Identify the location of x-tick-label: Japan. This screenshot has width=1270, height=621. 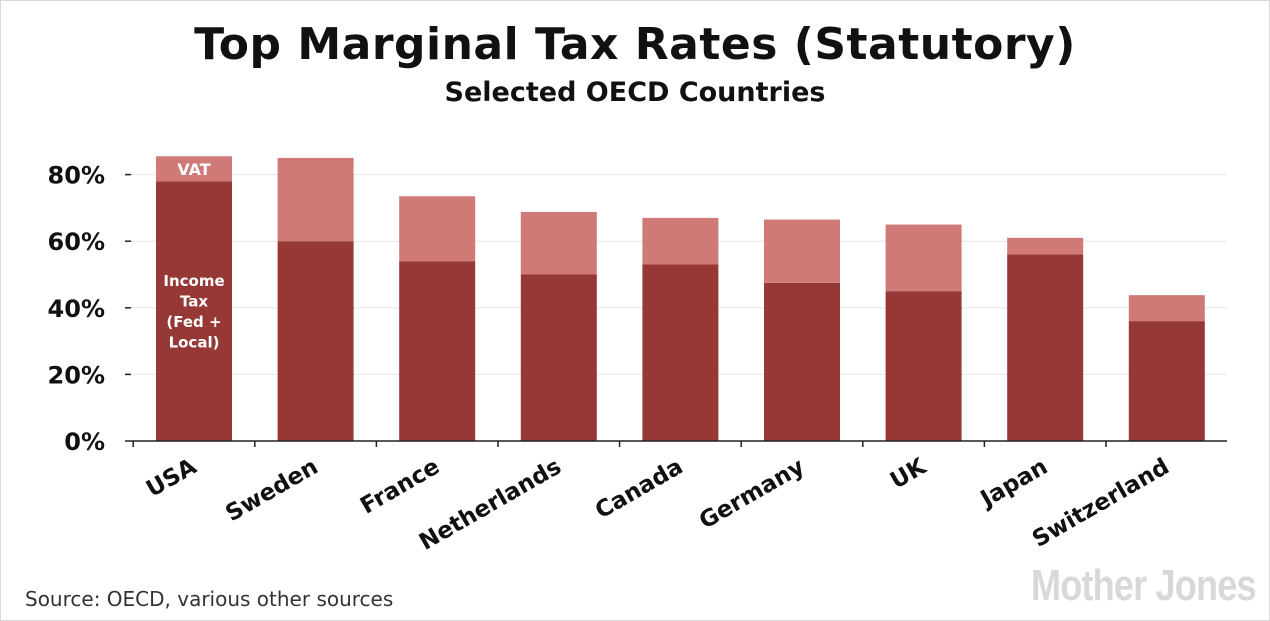
(1013, 484).